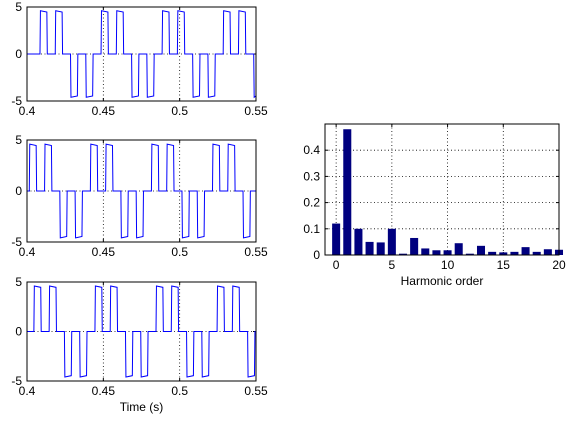 Image resolution: width=587 pixels, height=428 pixels. What do you see at coordinates (142, 407) in the screenshot?
I see `x-axis-label: Time (s)` at bounding box center [142, 407].